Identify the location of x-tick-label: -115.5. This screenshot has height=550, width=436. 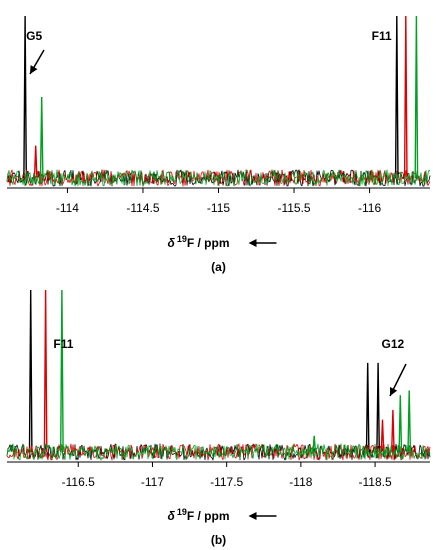
(293, 208).